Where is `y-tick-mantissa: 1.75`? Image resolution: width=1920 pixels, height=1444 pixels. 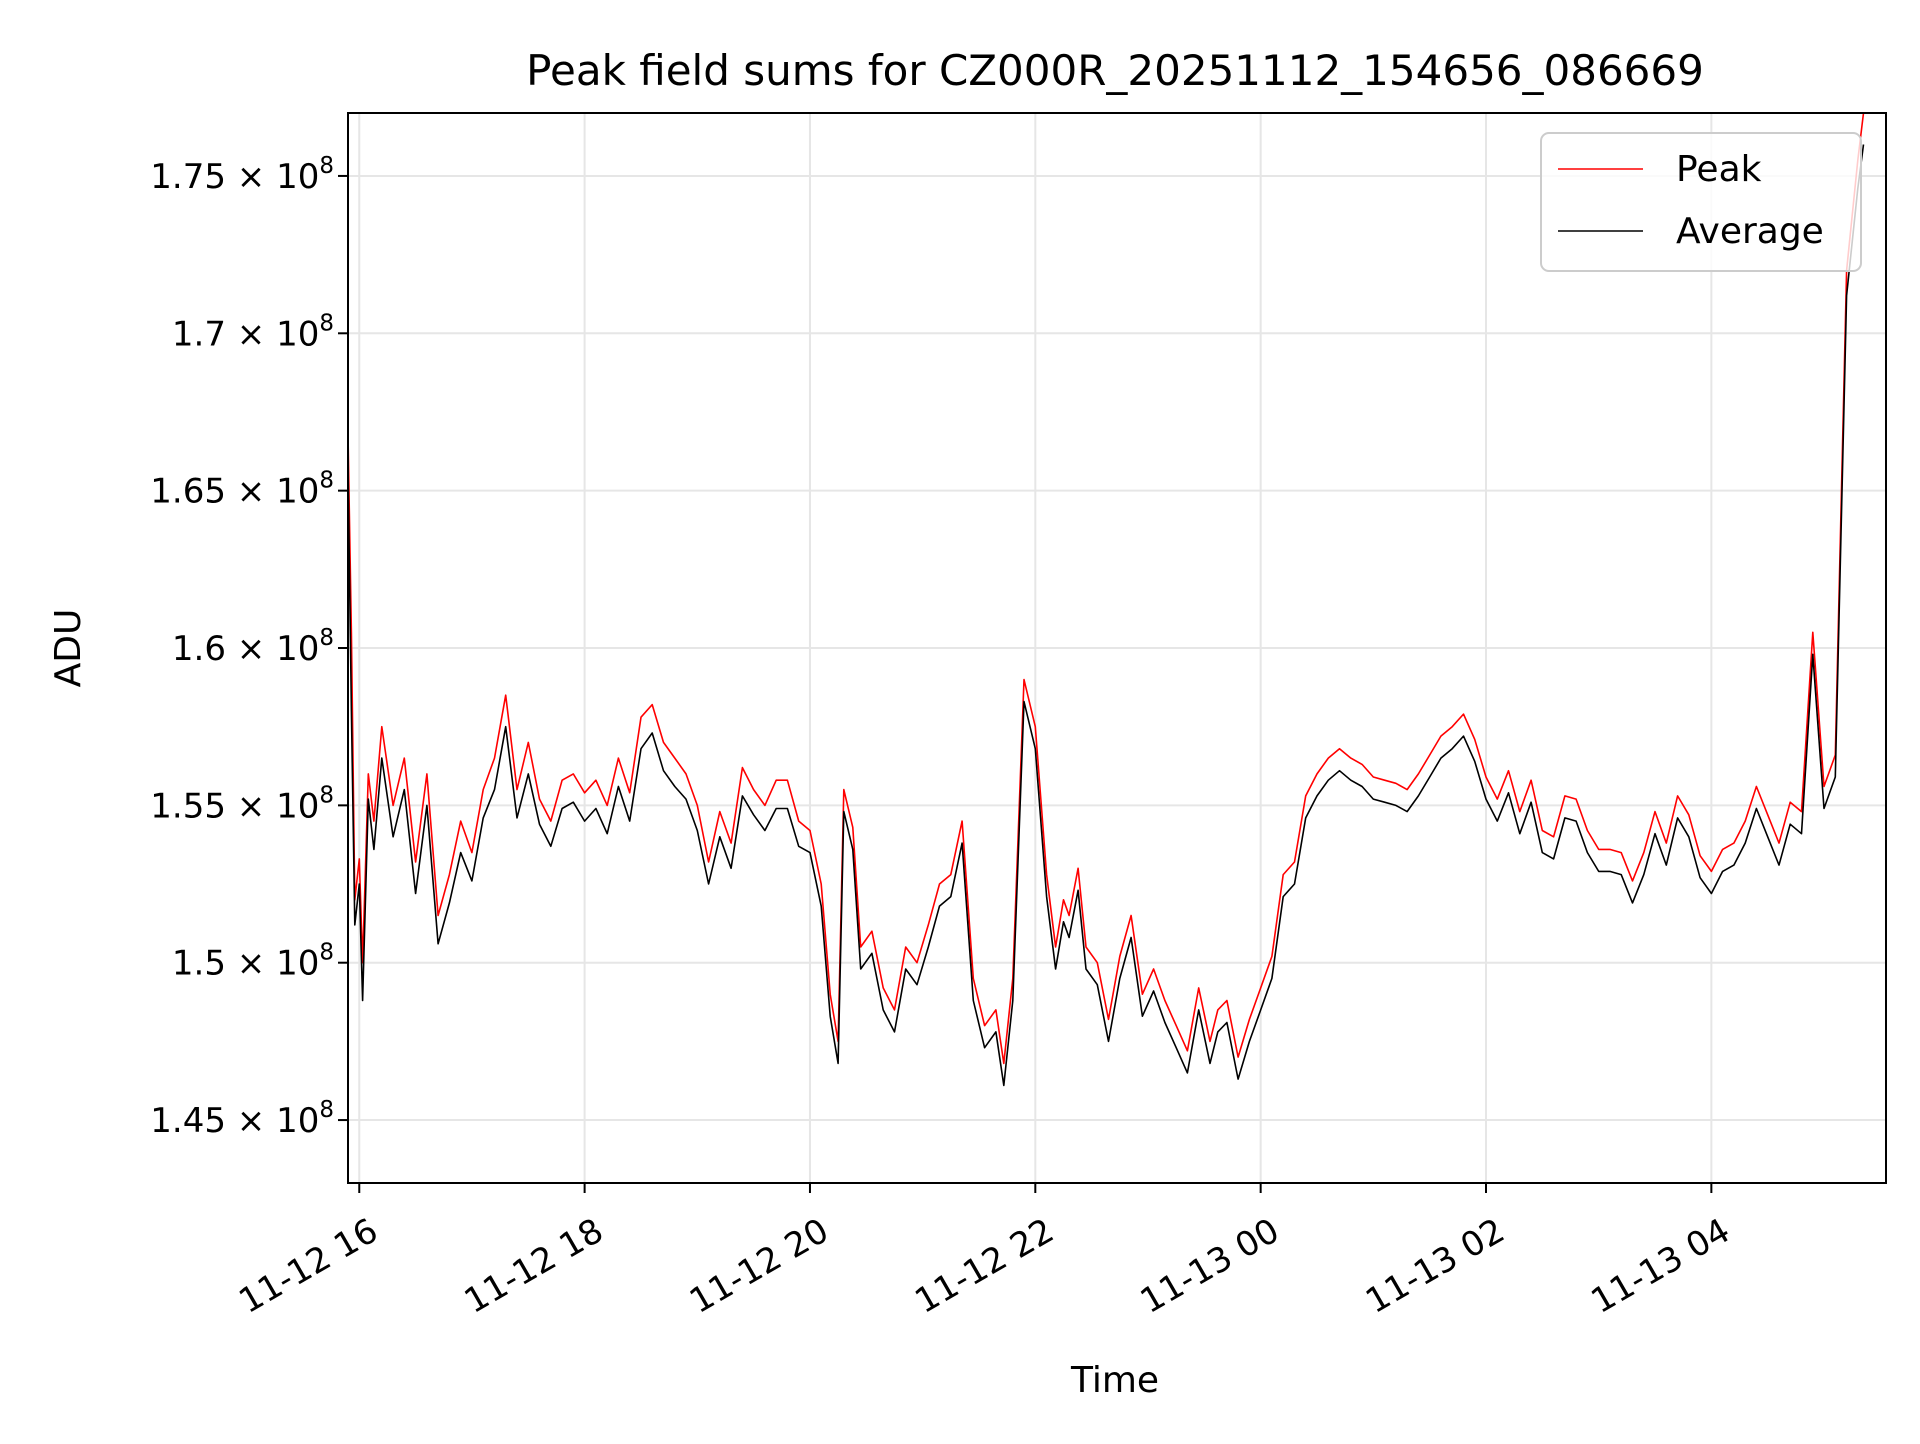 y-tick-mantissa: 1.75 is located at coordinates (188, 177).